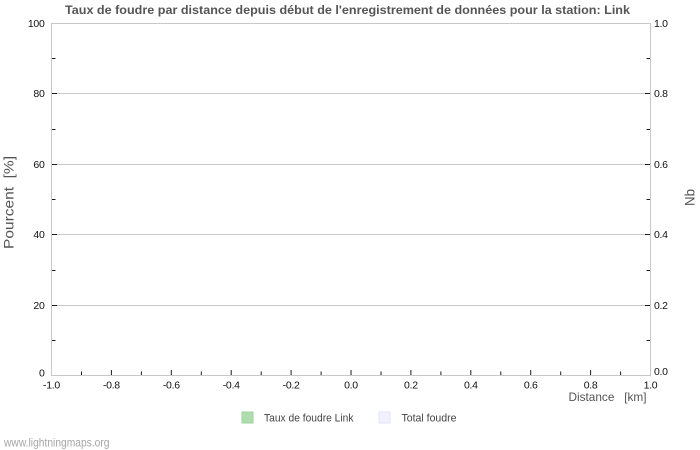 Image resolution: width=700 pixels, height=450 pixels. What do you see at coordinates (56, 443) in the screenshot?
I see `svg-text: www.lightningmaps.org` at bounding box center [56, 443].